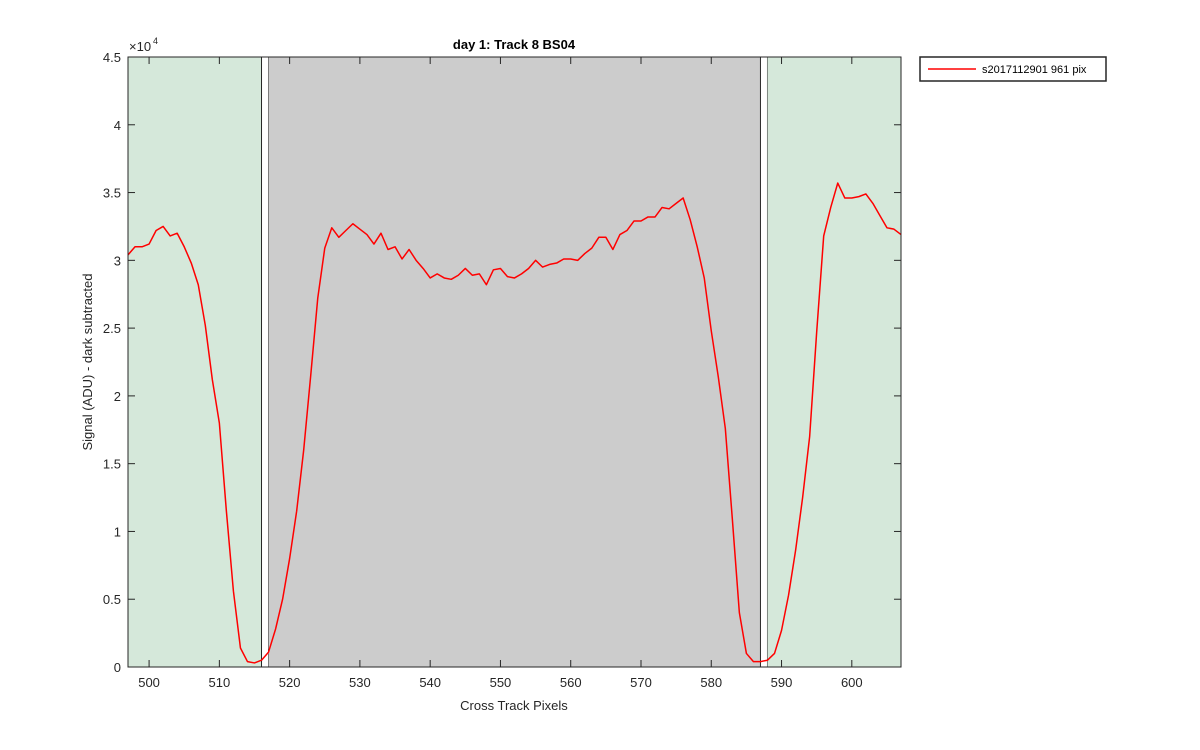 The image size is (1200, 750). I want to click on legend: s2017112901 961 pix, so click(1013, 69).